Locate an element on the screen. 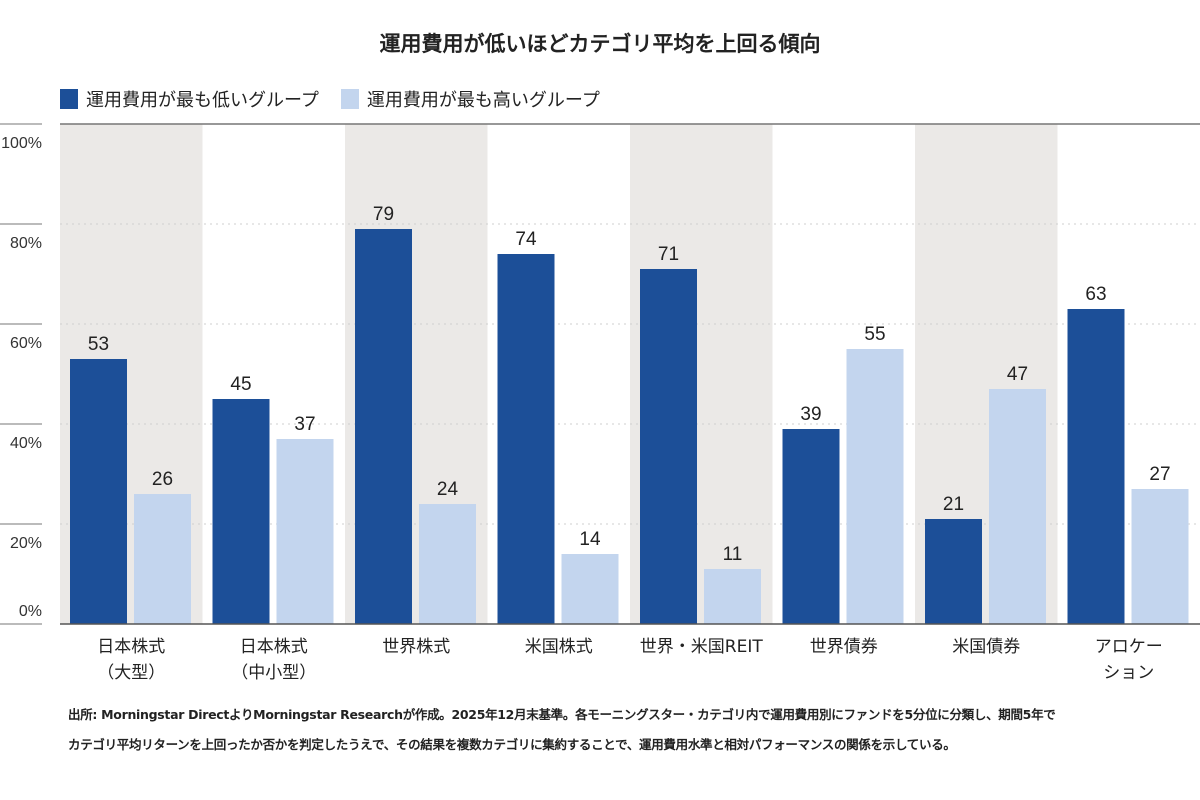 Image resolution: width=1200 pixels, height=800 pixels. data-label: 11 is located at coordinates (733, 554).